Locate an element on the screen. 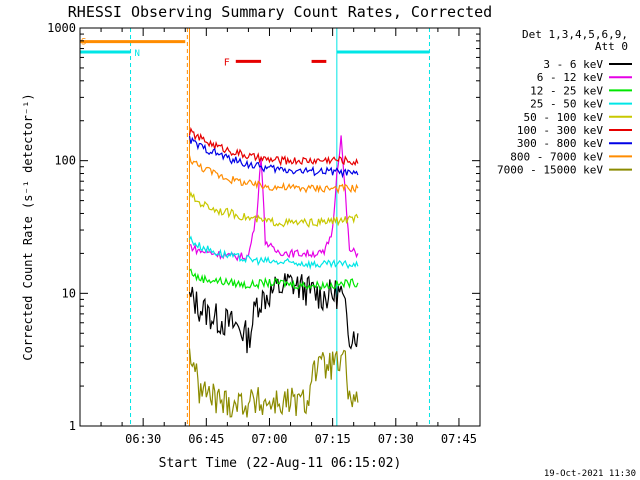 Image resolution: width=640 pixels, height=480 pixels. series-7000-15000-kev is located at coordinates (273, 383).